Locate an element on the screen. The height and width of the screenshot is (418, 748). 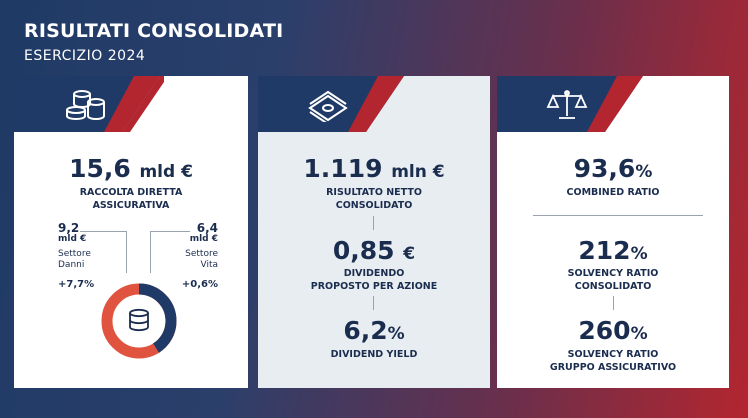
coins-icon is located at coordinates (86, 107).